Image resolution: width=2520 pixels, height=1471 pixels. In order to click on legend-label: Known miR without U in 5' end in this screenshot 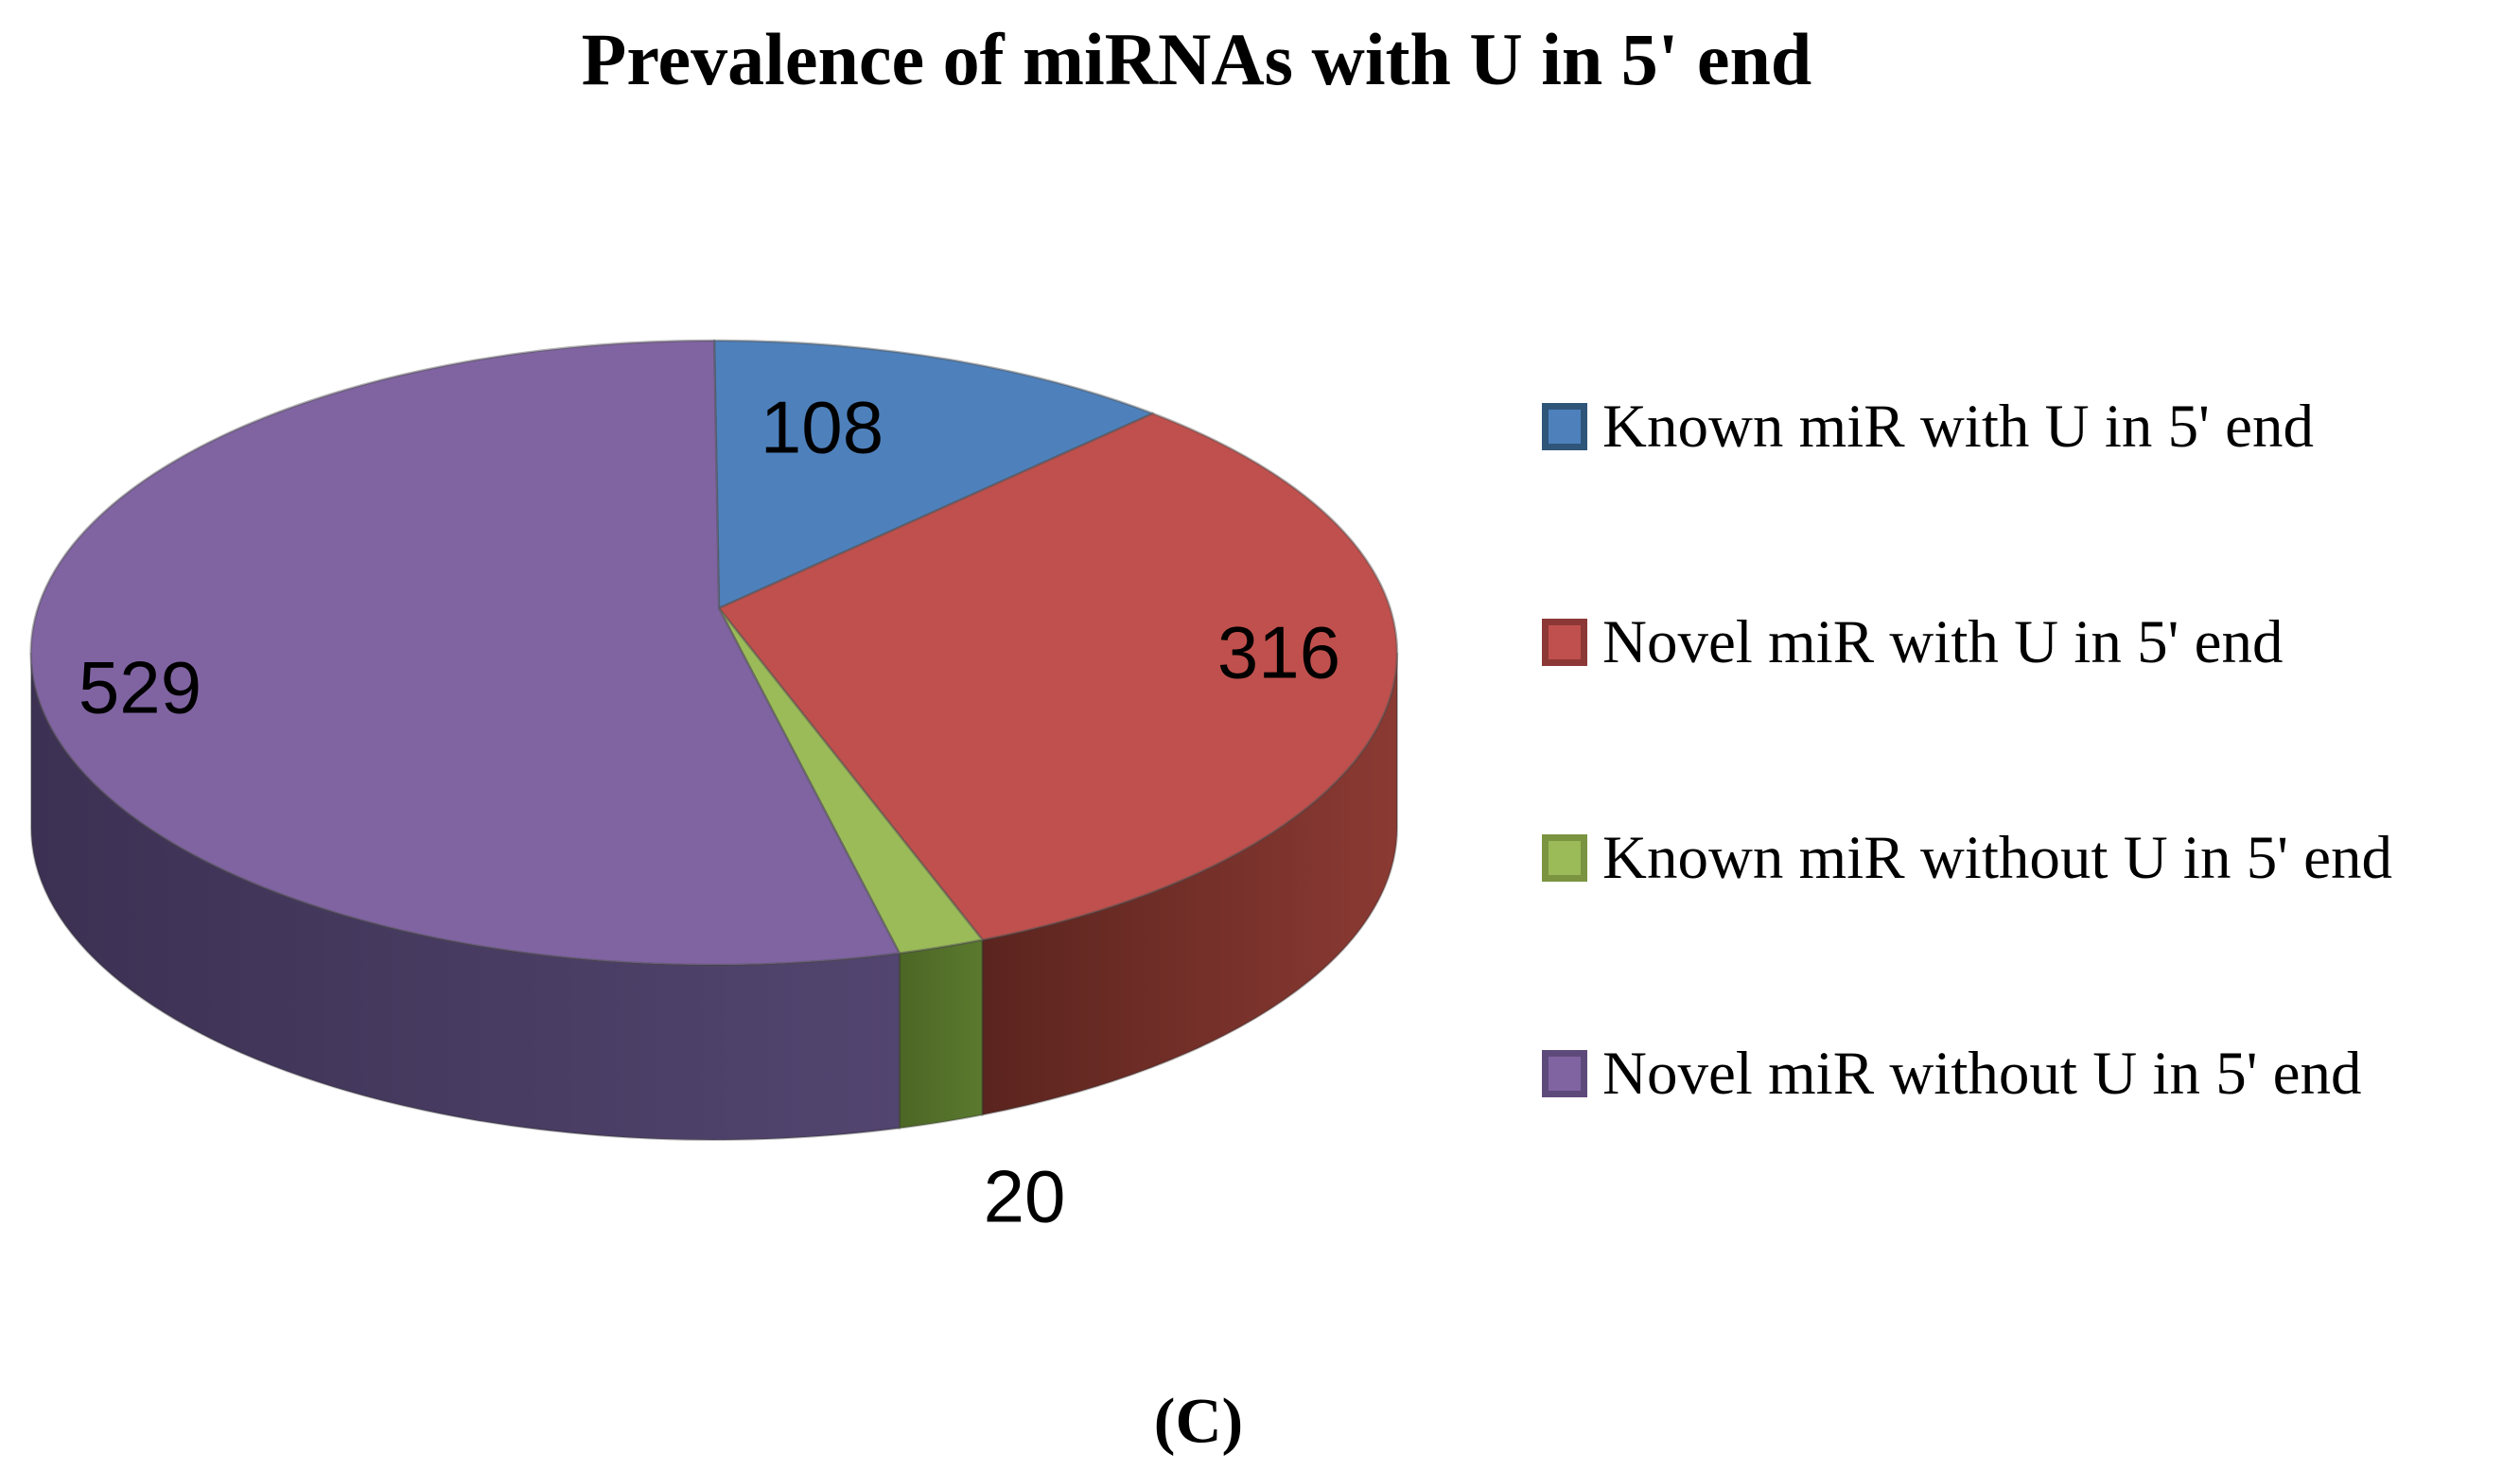, I will do `click(1998, 857)`.